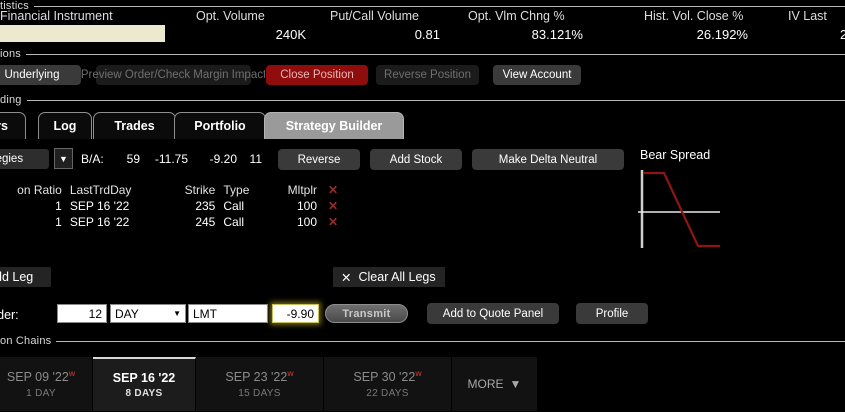  I want to click on stat-value: 26.192%, so click(722, 34).